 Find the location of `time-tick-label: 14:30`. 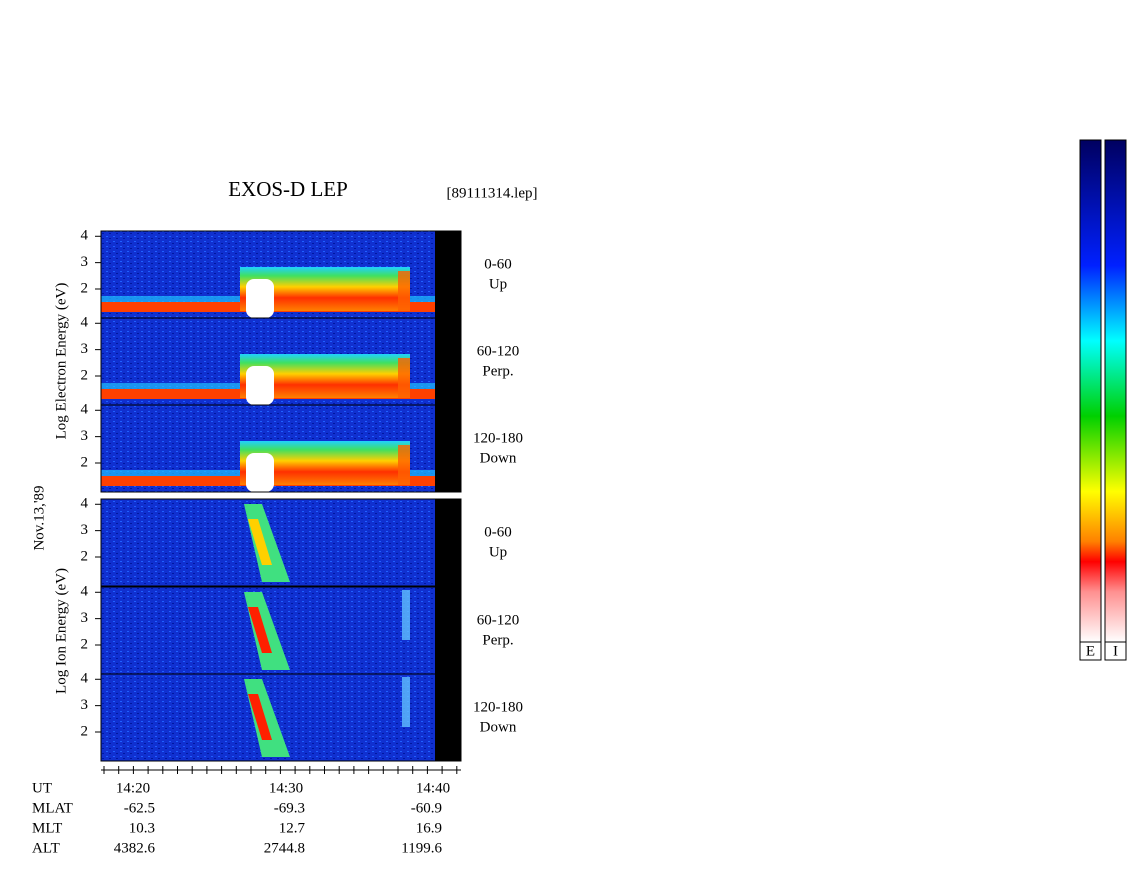

time-tick-label: 14:30 is located at coordinates (286, 788).